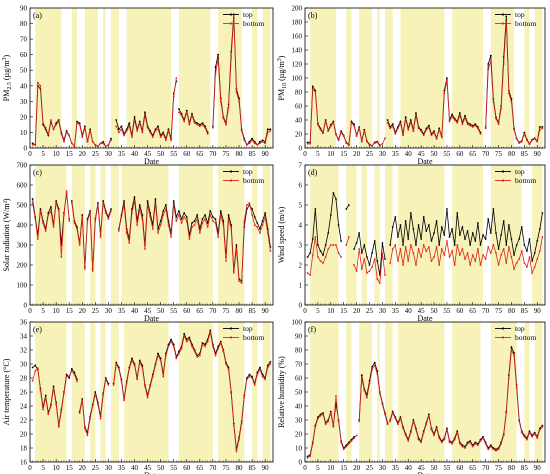 This screenshot has width=550, height=474. Describe the element at coordinates (373, 394) in the screenshot. I see `series-line` at that location.